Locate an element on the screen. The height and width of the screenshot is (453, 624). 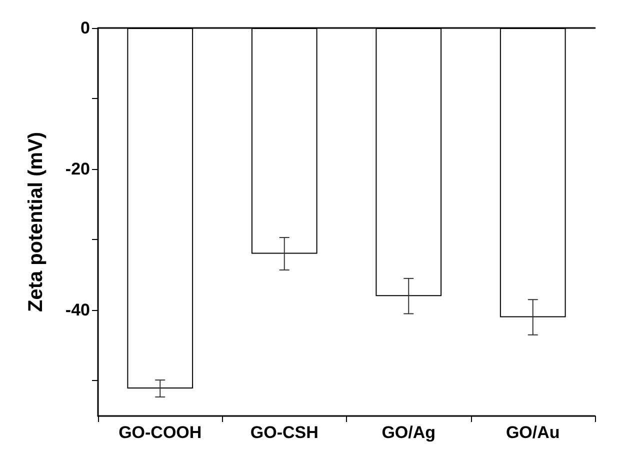
y-tick-label: 0 is located at coordinates (85, 28).